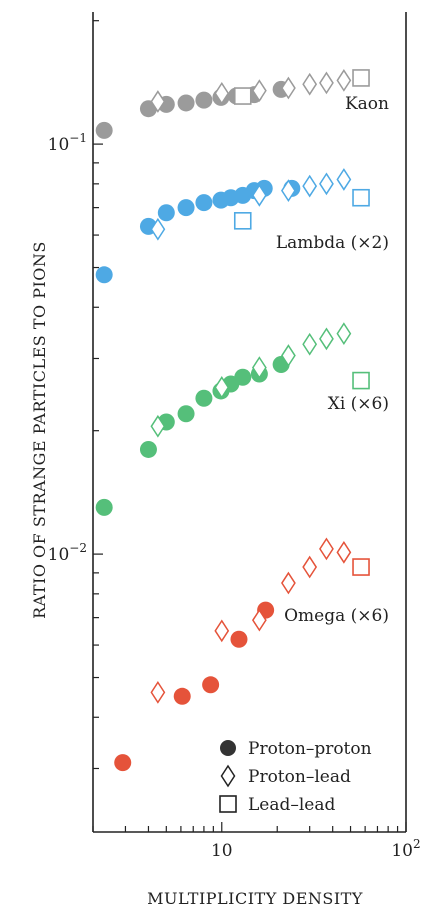 This screenshot has width=430, height=916. I want to click on legend-label: Proton–proton, so click(310, 749).